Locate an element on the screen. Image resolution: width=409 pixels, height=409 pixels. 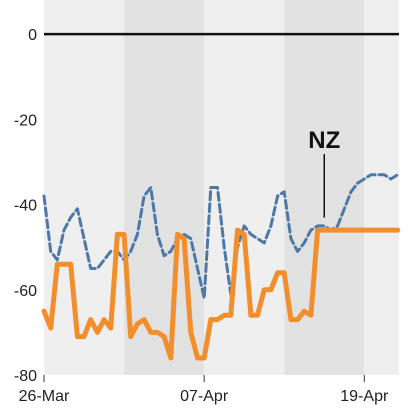
x-axis: 26-Mar 07-Apr 19-Apr is located at coordinates (204, 390).